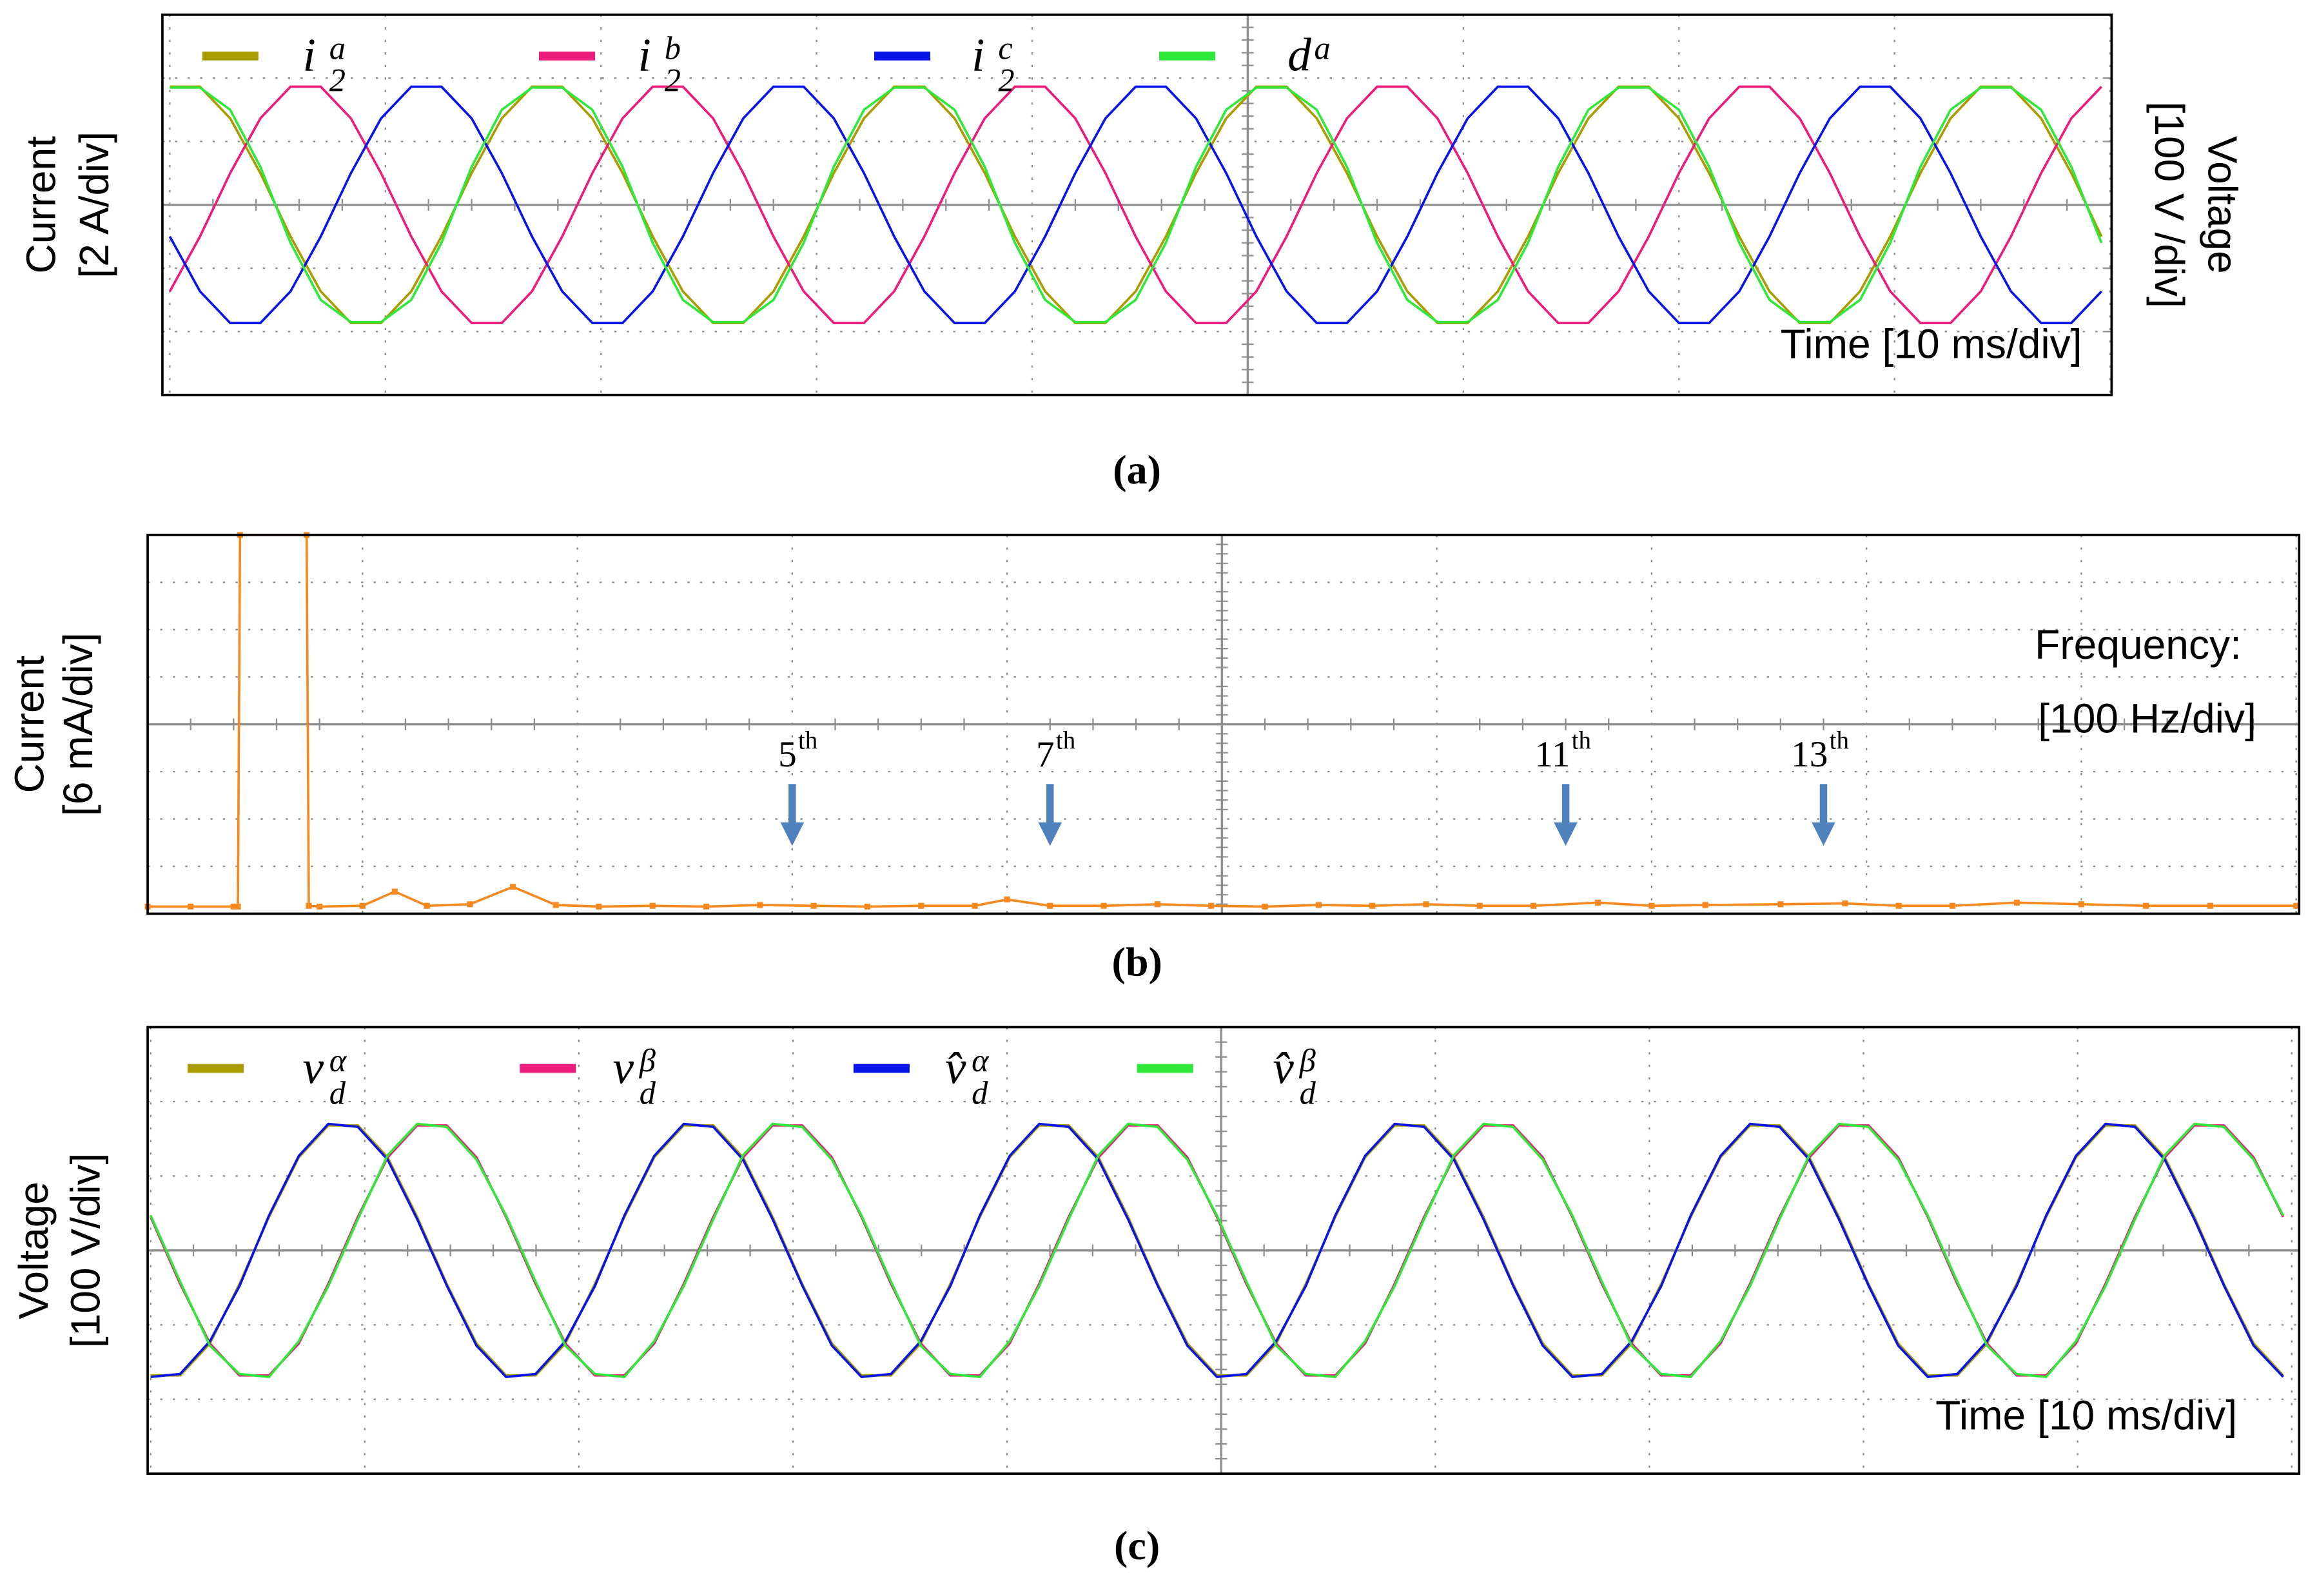 This screenshot has height=1596, width=2308. Describe the element at coordinates (2169, 205) in the screenshot. I see `y2-axis-label: [100 V /div]` at that location.